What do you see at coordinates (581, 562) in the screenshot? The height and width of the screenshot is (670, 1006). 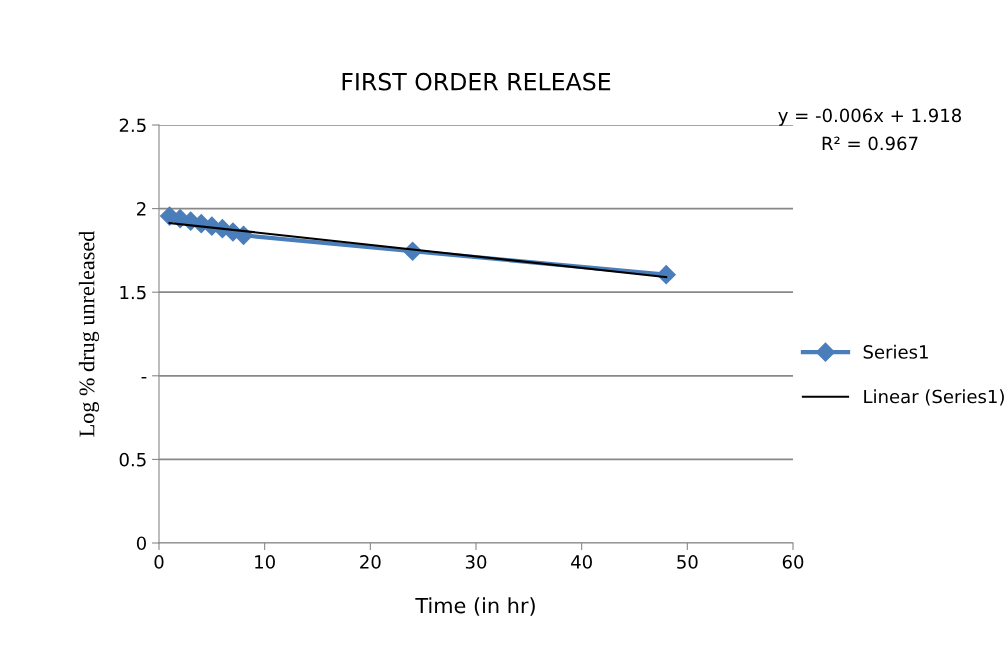 I see `x-tick-label: 40` at bounding box center [581, 562].